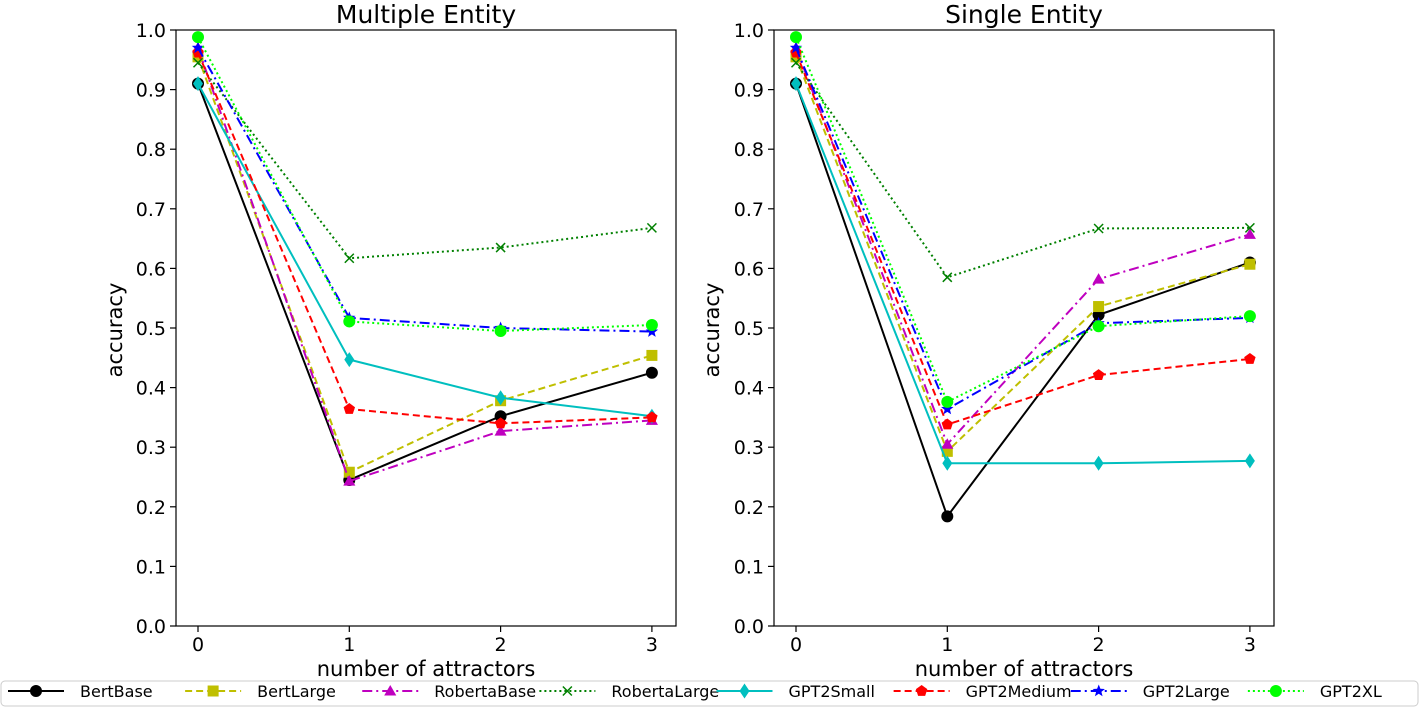  I want to click on y-tick-label: 0.3, so click(151, 448).